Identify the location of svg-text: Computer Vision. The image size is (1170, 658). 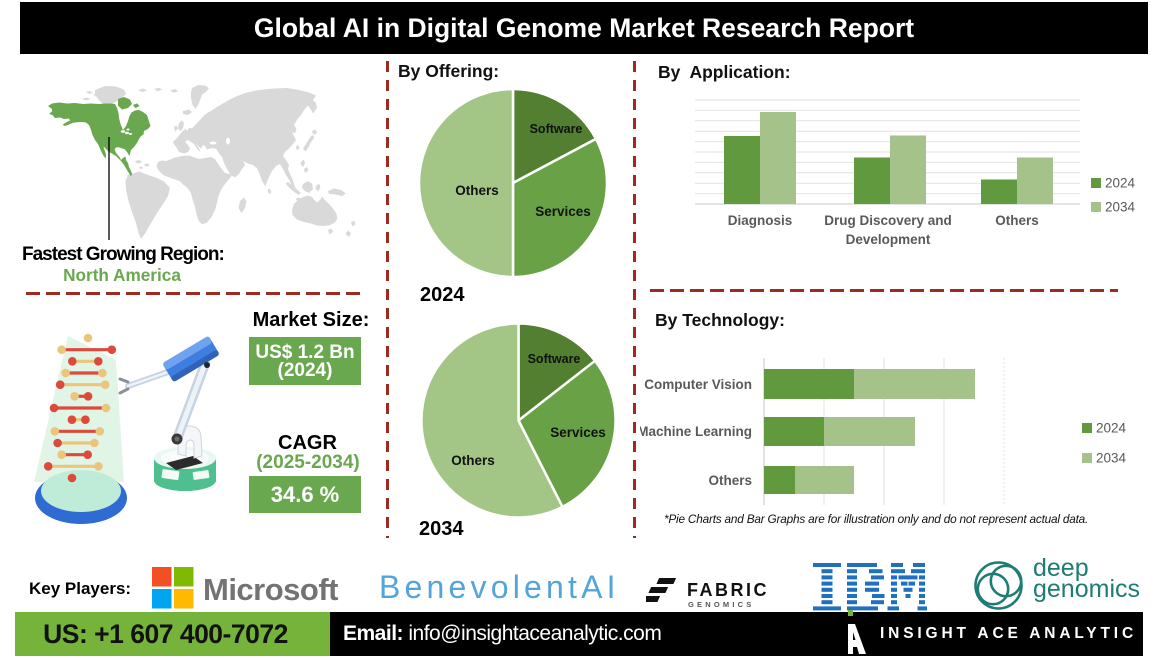
(698, 384).